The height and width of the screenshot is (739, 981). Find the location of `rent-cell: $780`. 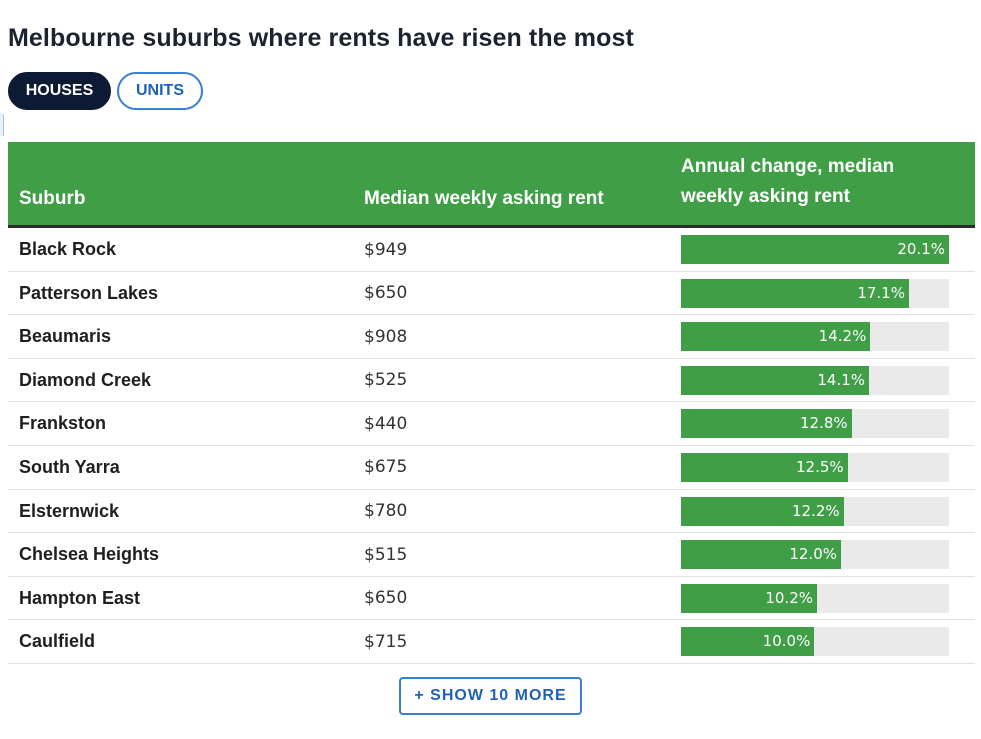

rent-cell: $780 is located at coordinates (386, 511).